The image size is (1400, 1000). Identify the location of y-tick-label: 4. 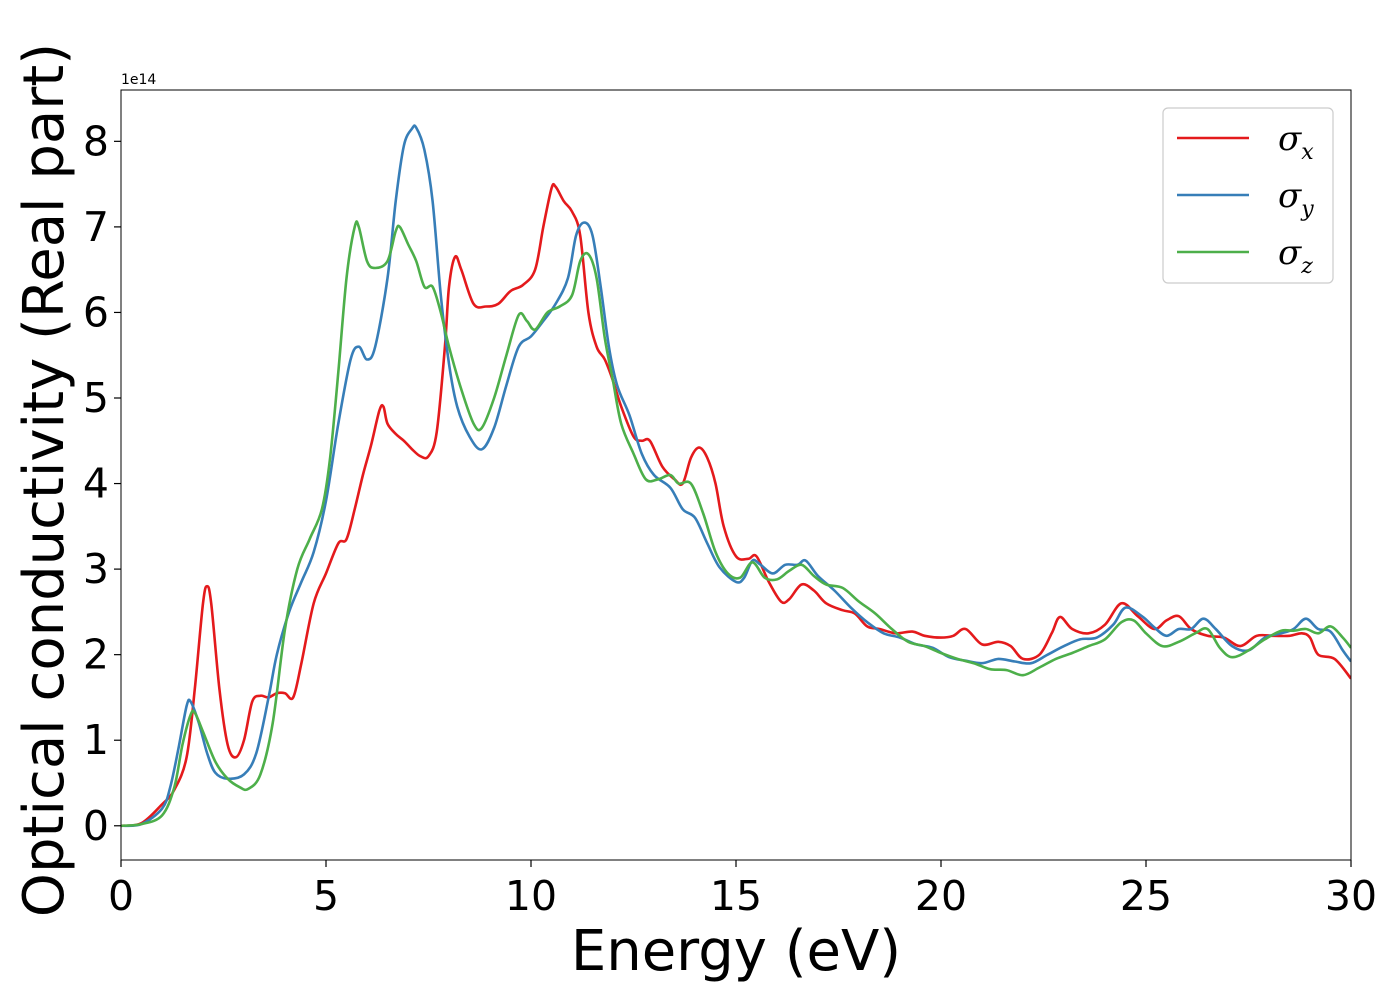
(96, 484).